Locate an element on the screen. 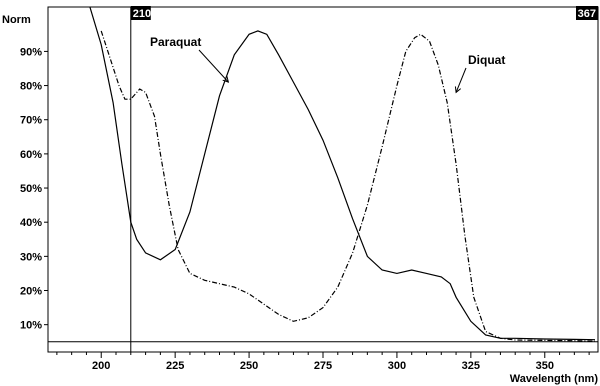 This screenshot has height=386, width=600. x-axis-label: Wavelength (nm) is located at coordinates (554, 379).